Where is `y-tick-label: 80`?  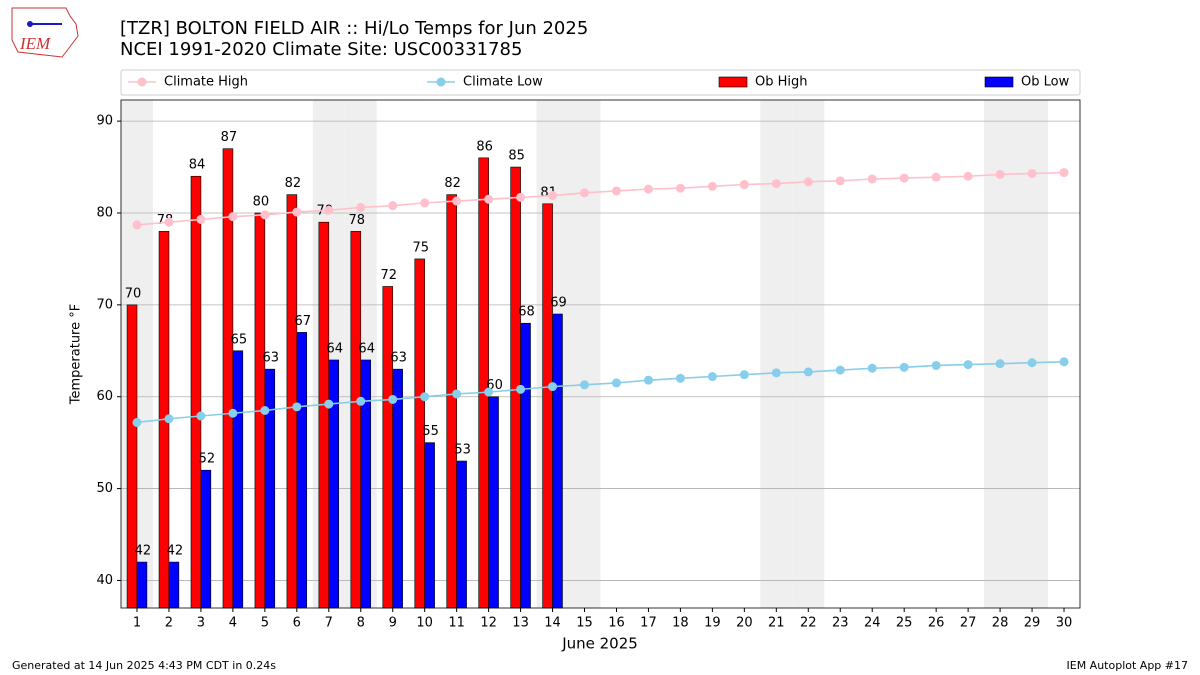 y-tick-label: 80 is located at coordinates (104, 212).